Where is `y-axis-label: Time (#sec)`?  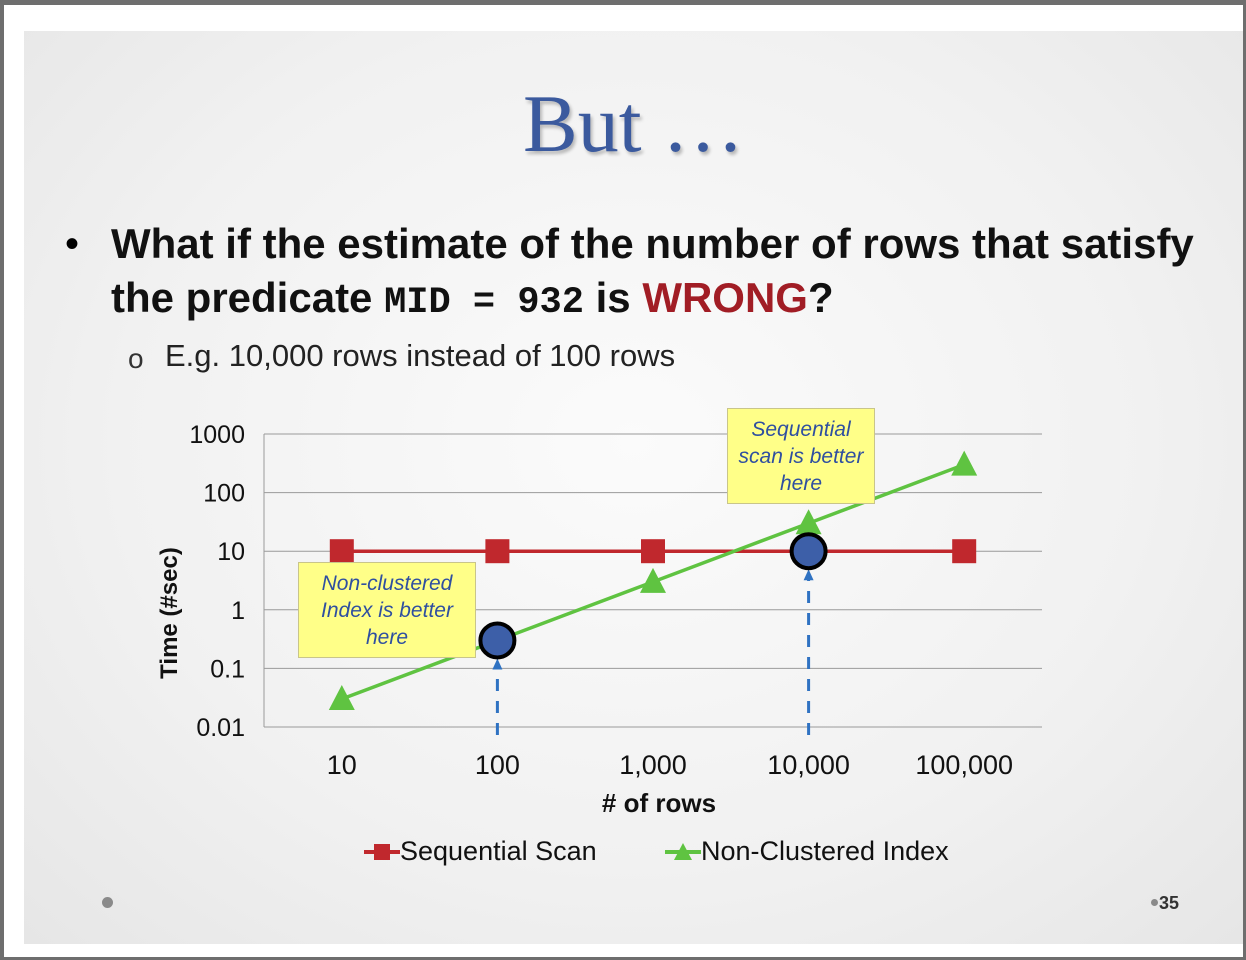 y-axis-label: Time (#sec) is located at coordinates (169, 613).